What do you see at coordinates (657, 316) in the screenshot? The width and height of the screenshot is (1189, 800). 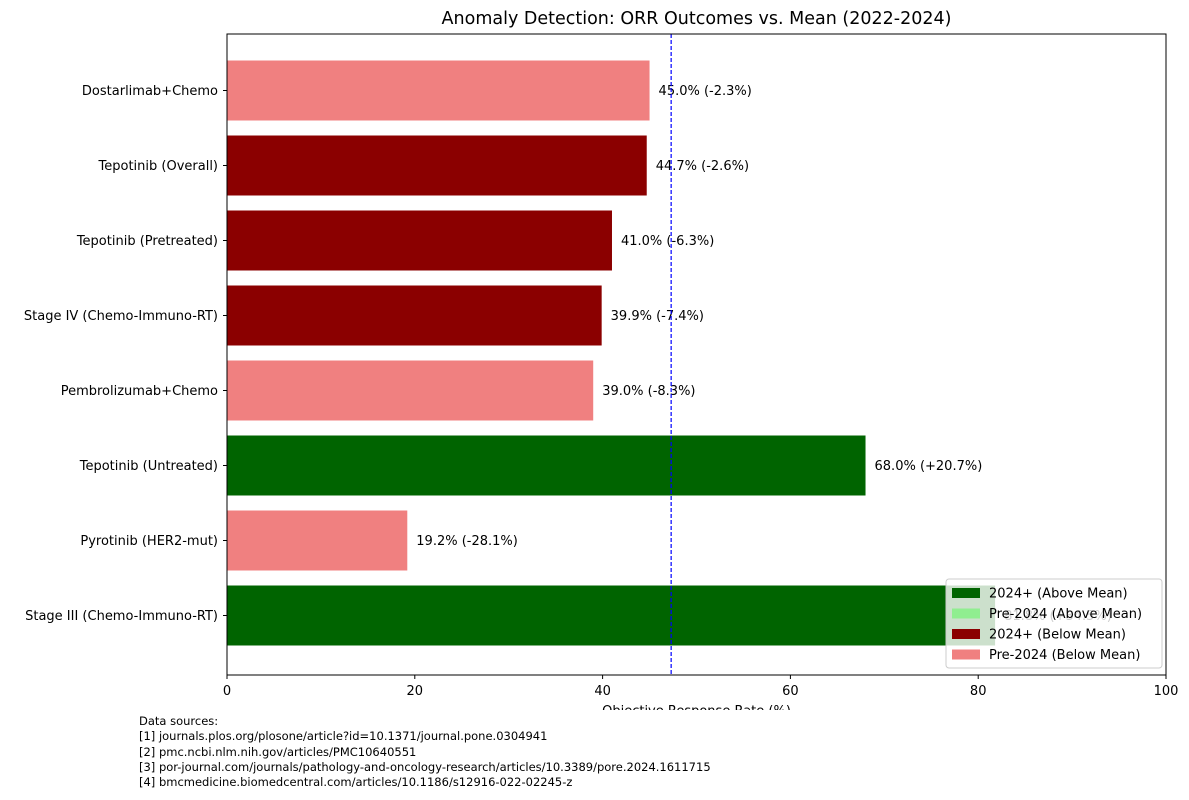 I see `data-label: 39.9% (-7.4%)` at bounding box center [657, 316].